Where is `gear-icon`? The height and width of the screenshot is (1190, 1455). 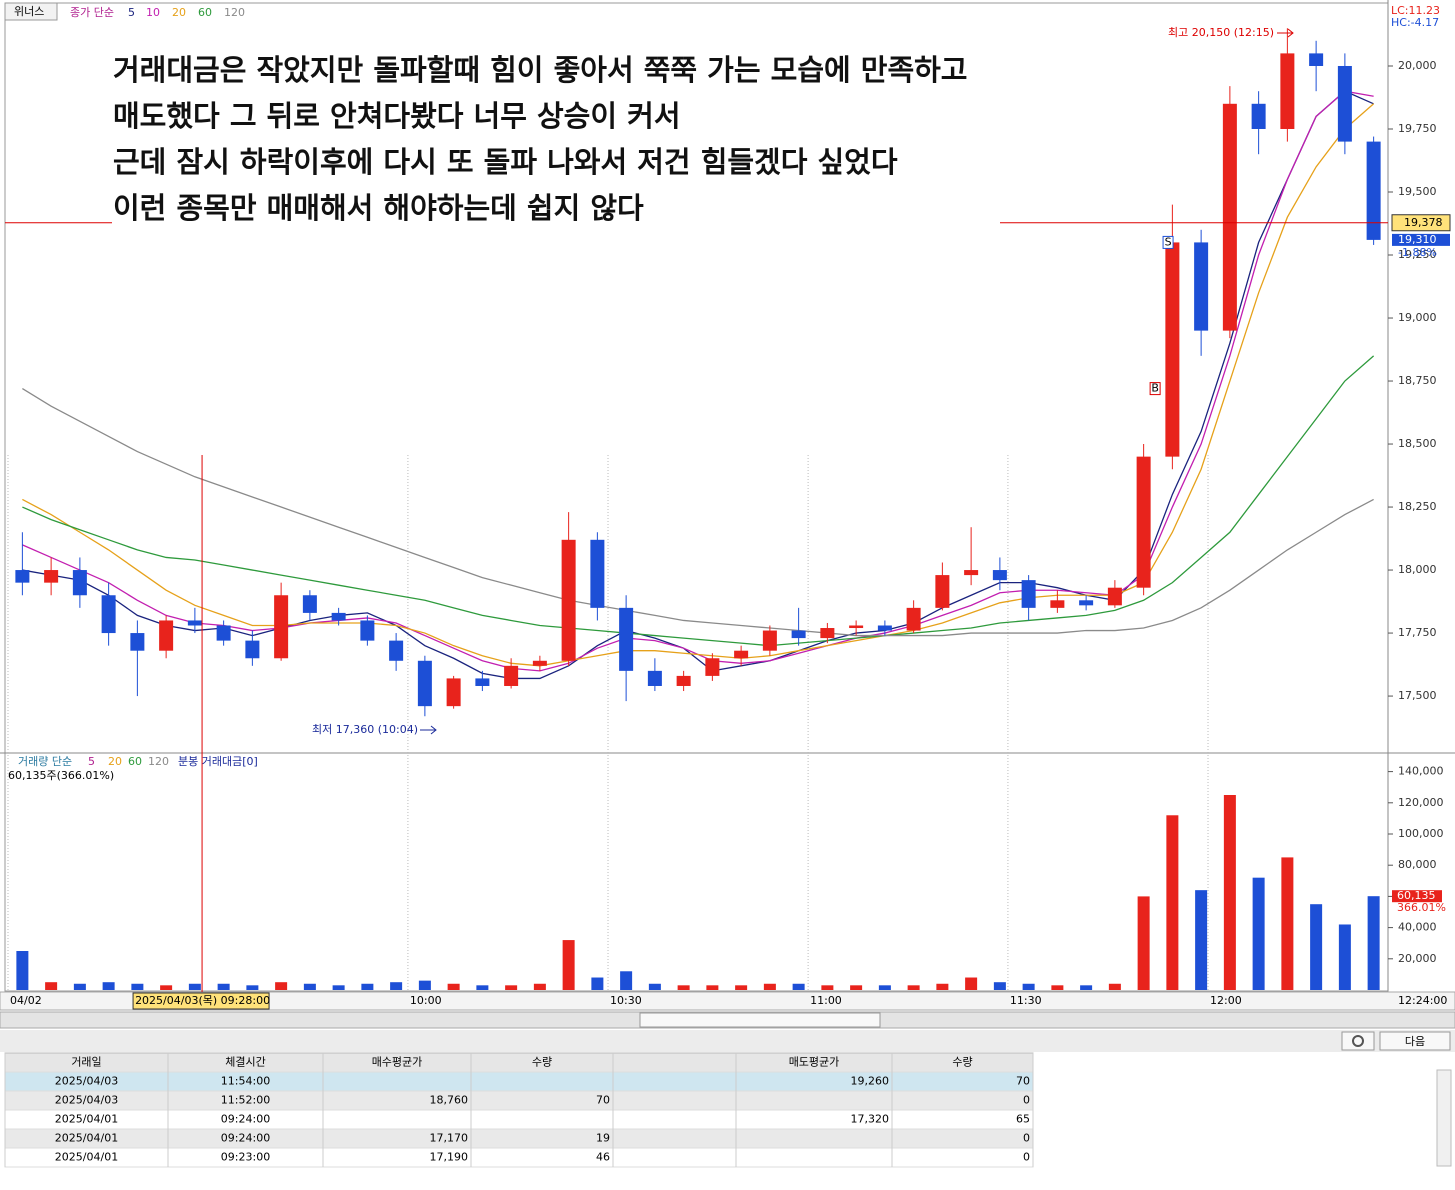
gear-icon is located at coordinates (1358, 1041).